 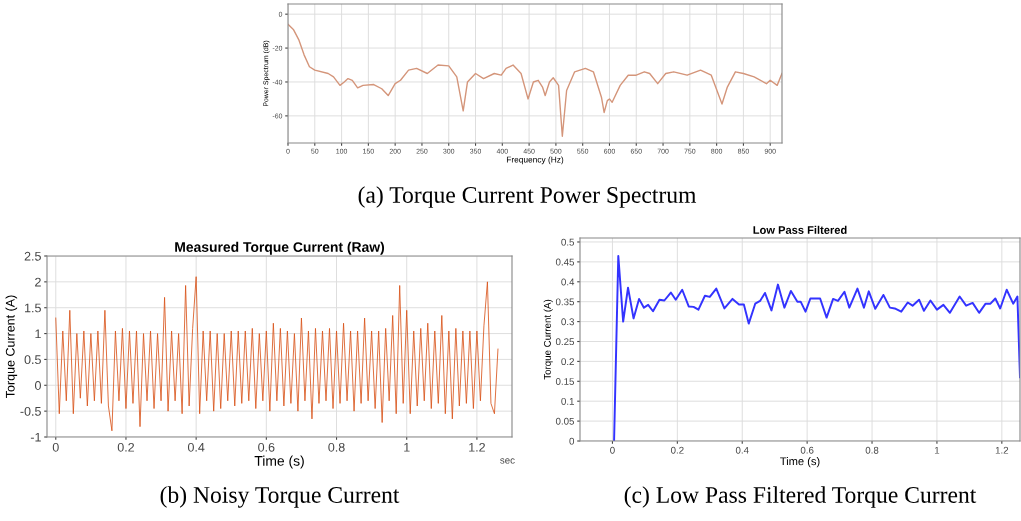 What do you see at coordinates (565, 342) in the screenshot?
I see `y-tick-label: 0.25` at bounding box center [565, 342].